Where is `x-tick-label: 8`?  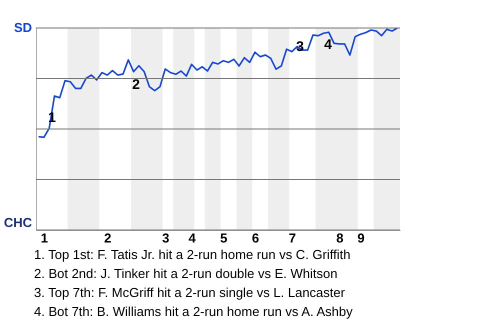 x-tick-label: 8 is located at coordinates (340, 238).